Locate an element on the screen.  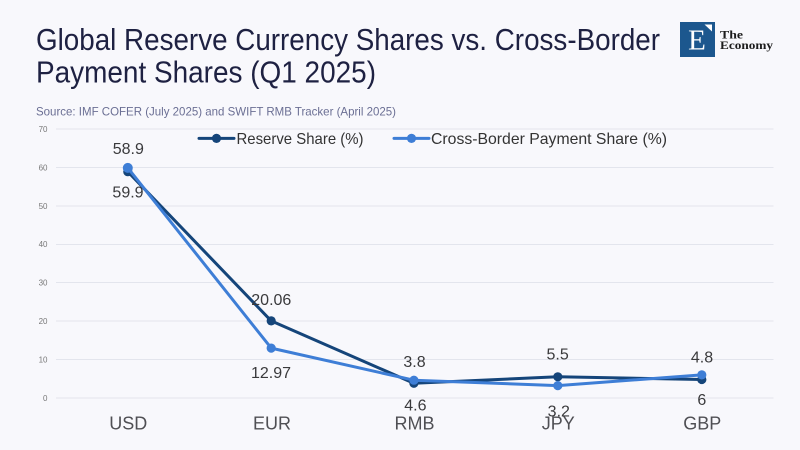
svg-text: 30 is located at coordinates (43, 283).